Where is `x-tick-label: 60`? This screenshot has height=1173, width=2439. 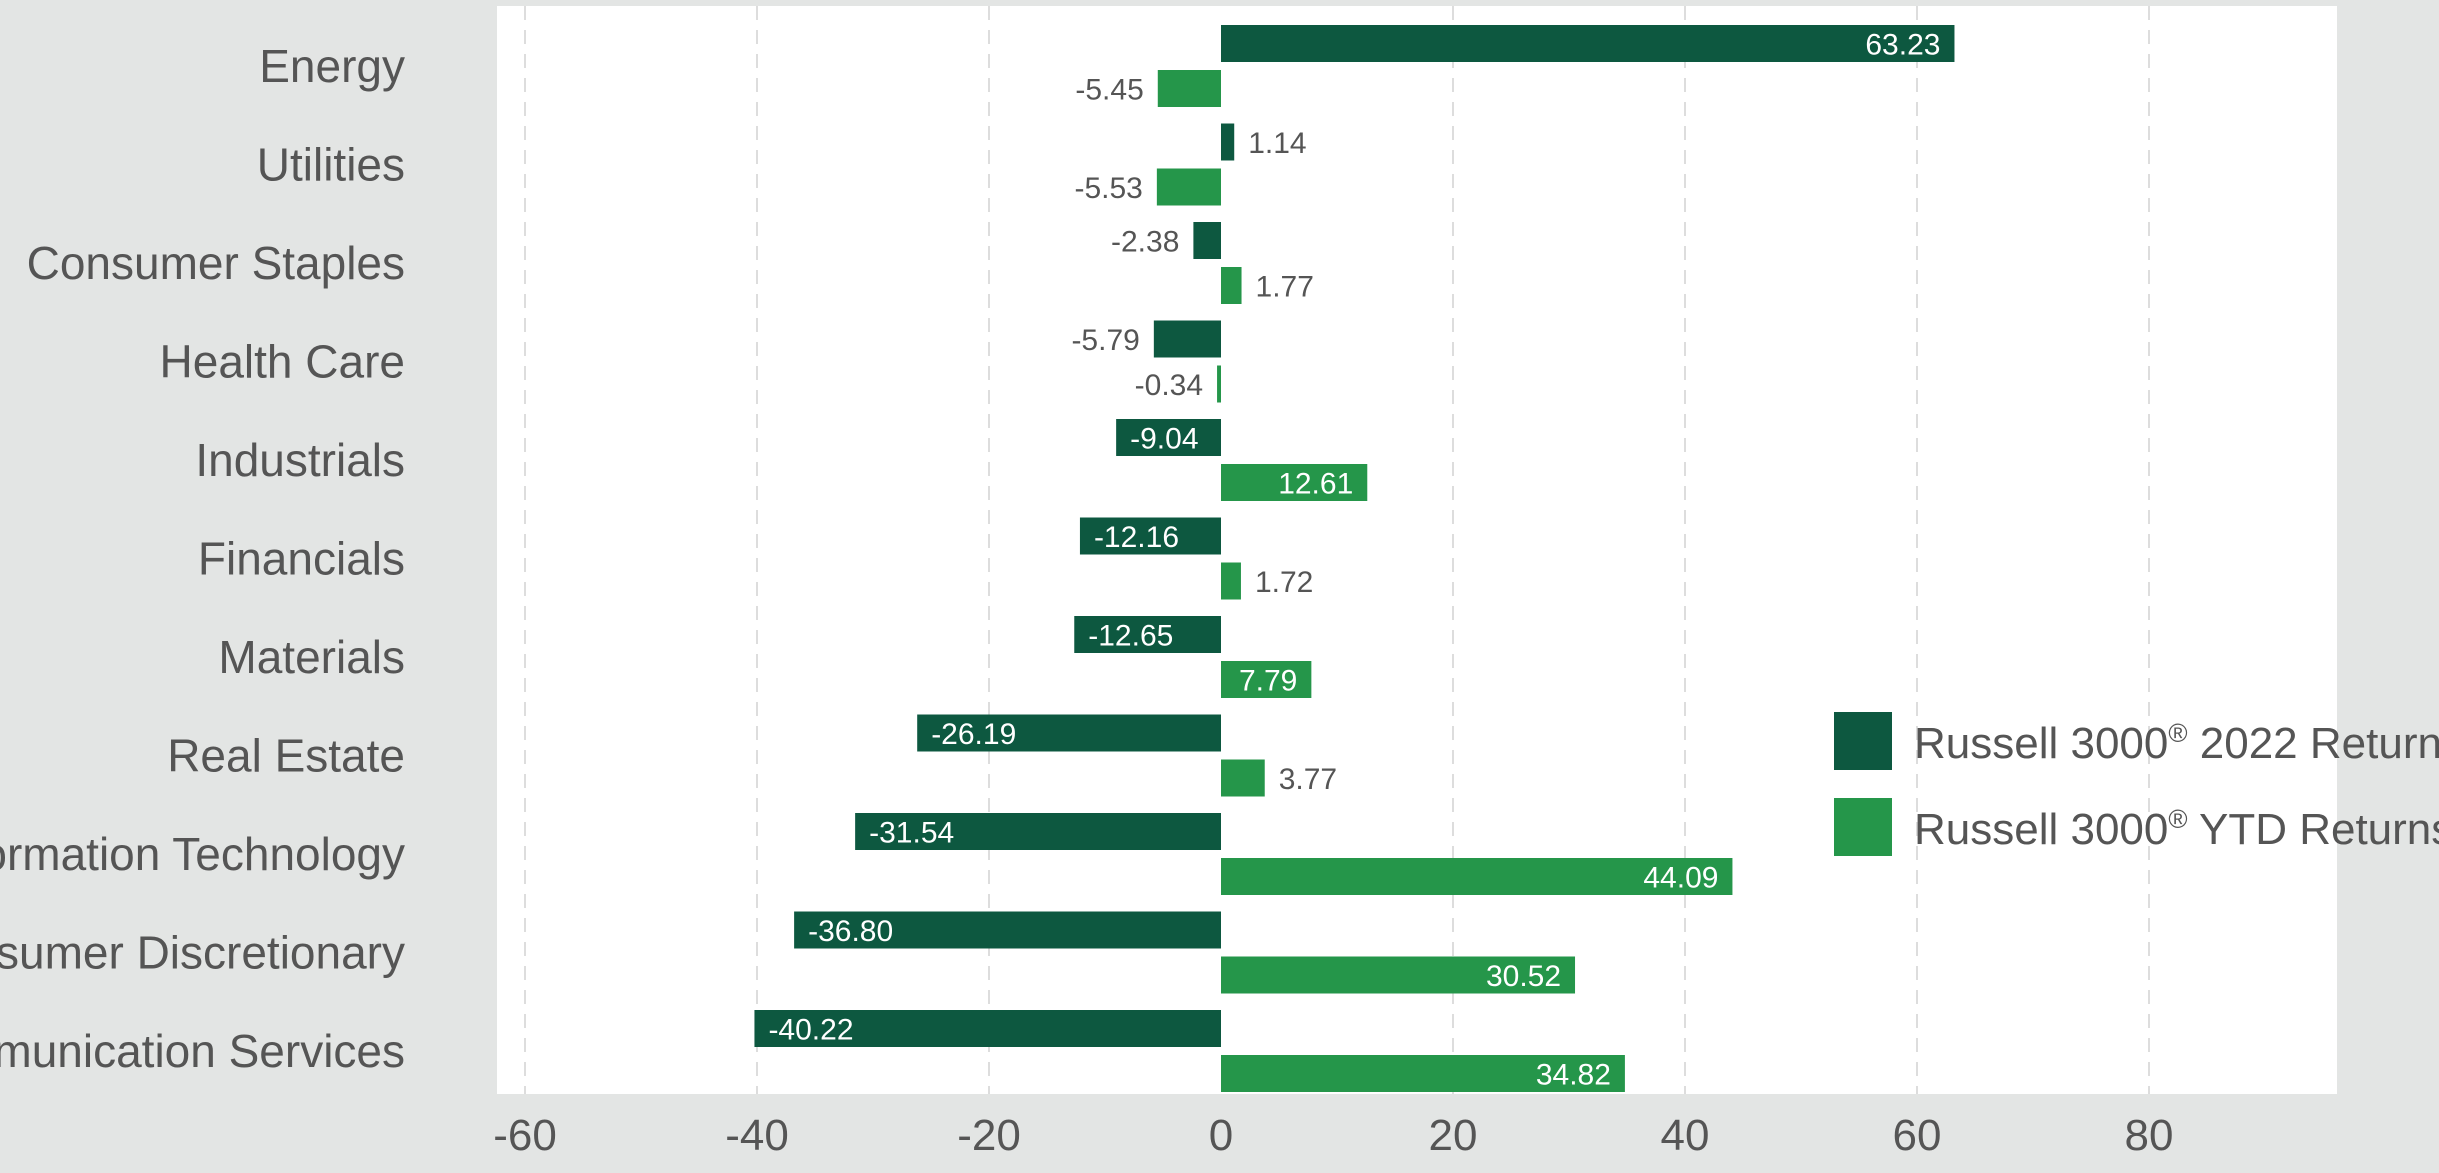 x-tick-label: 60 is located at coordinates (1917, 1135).